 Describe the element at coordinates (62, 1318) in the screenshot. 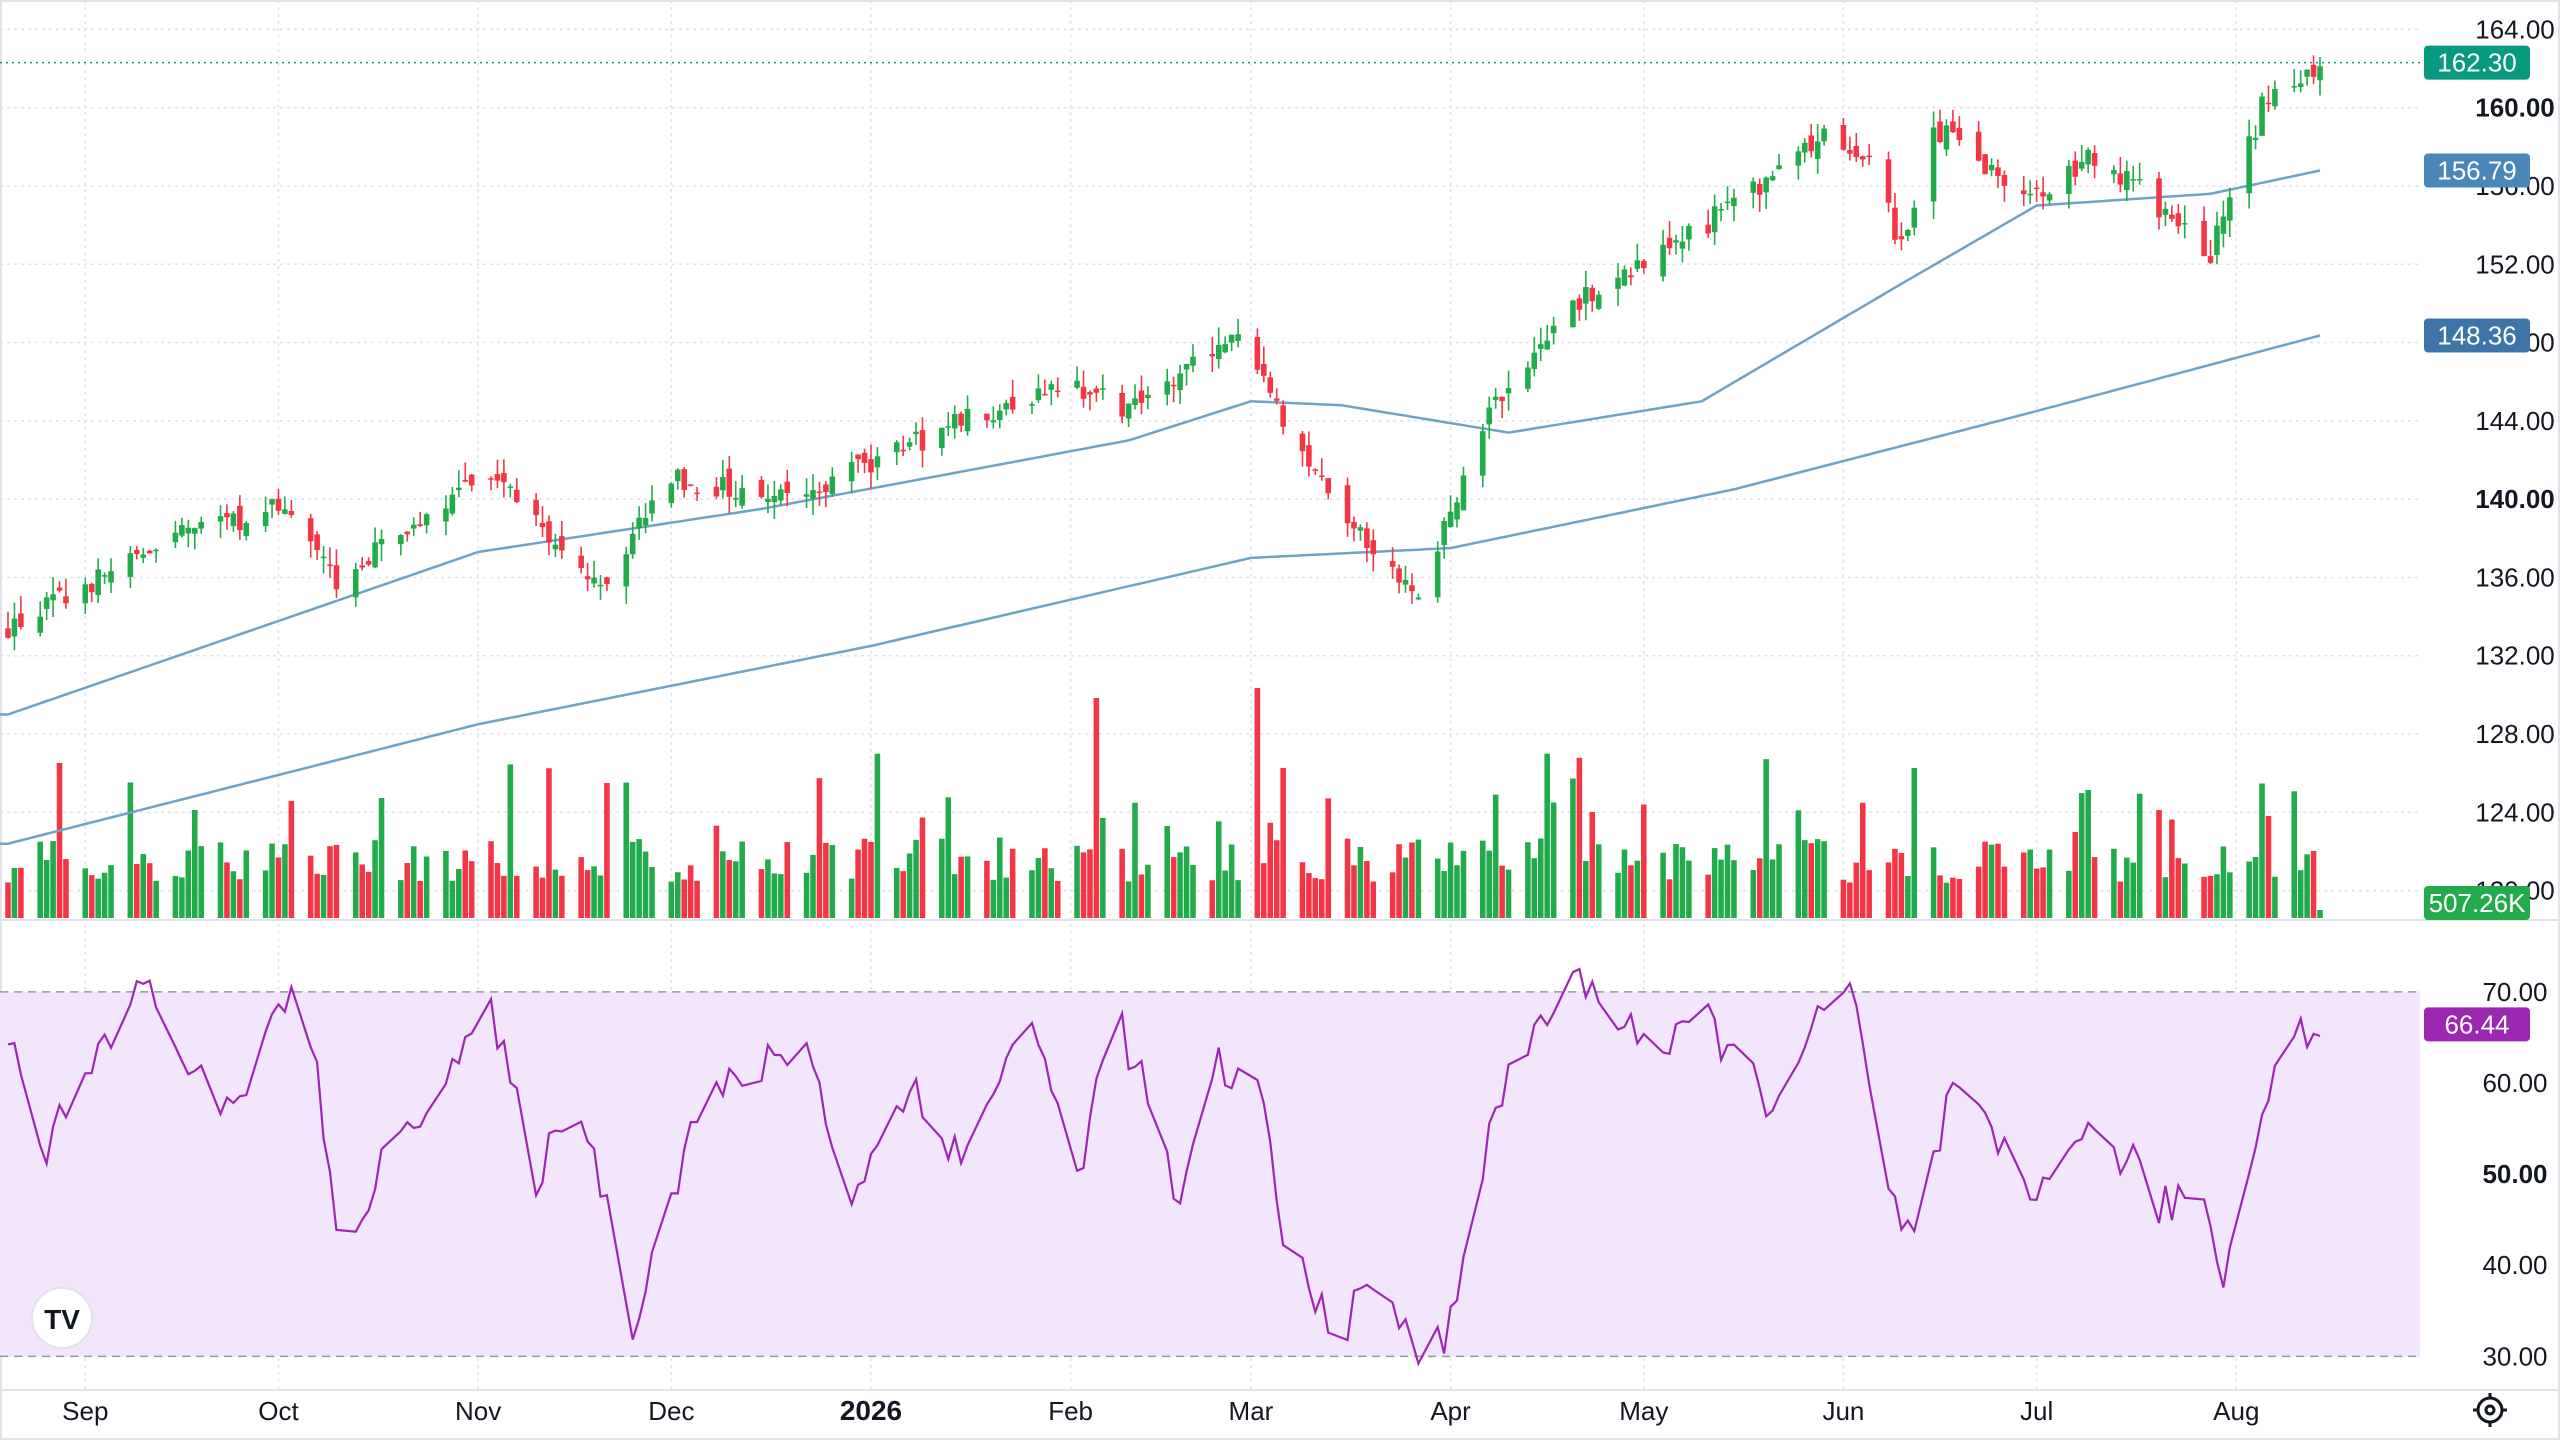

I see `tradingview-logo: TV` at that location.